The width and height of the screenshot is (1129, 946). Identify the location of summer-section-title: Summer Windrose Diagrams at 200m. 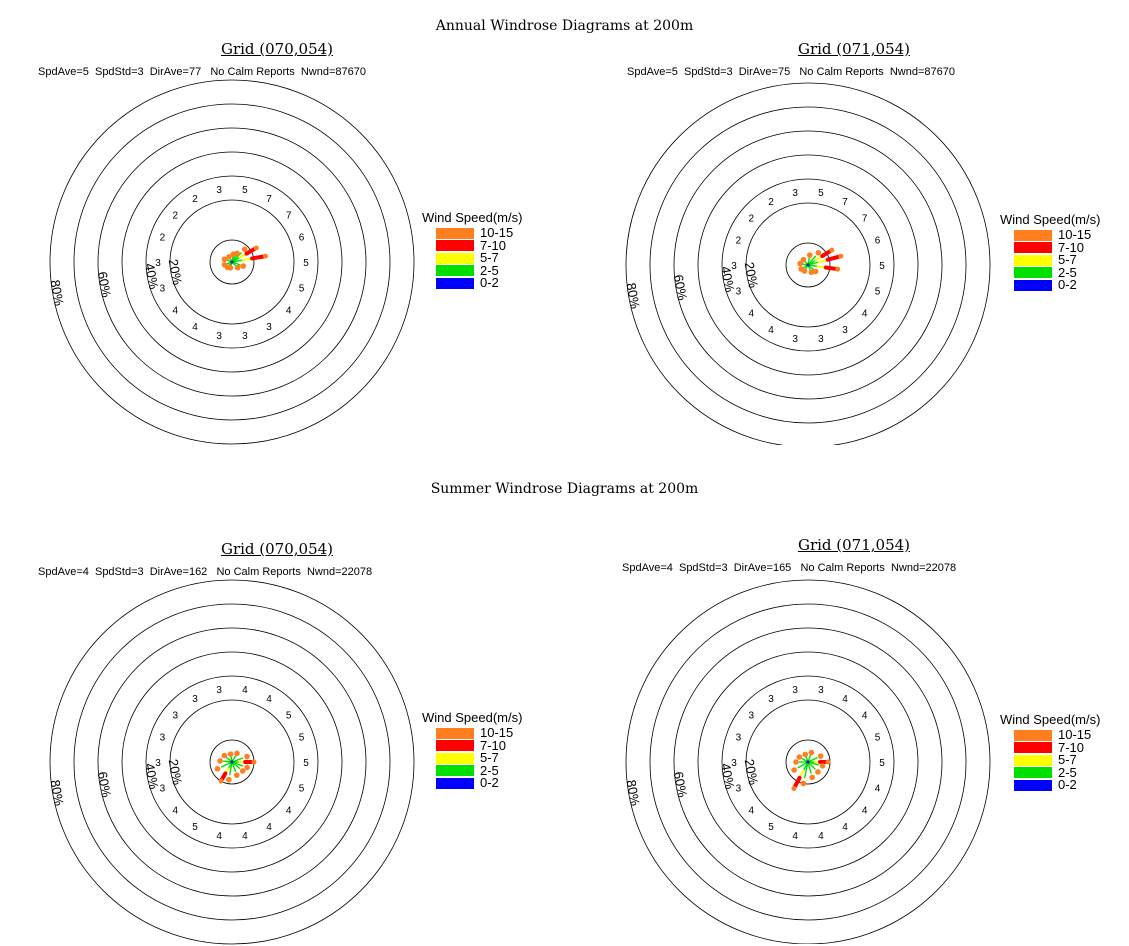
(564, 489).